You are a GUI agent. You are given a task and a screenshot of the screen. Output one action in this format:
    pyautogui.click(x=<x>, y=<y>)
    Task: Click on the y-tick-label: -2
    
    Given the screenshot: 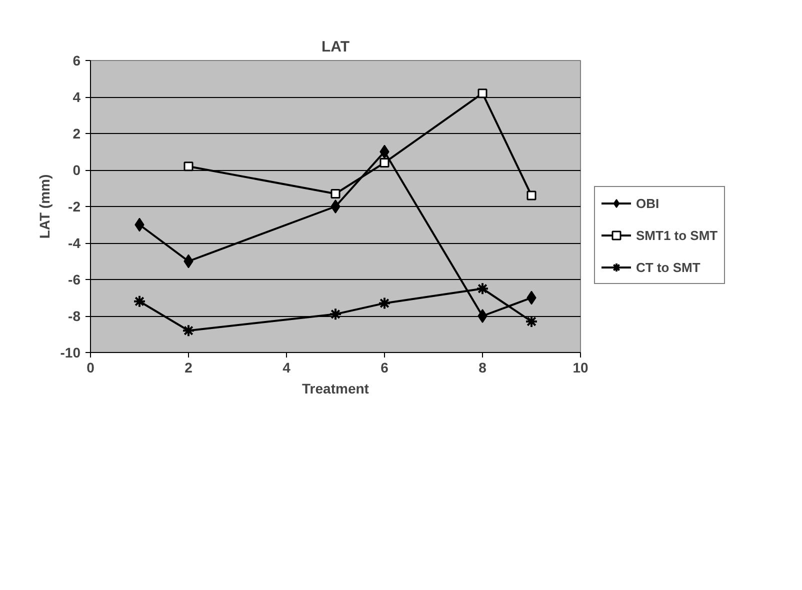 What is the action you would take?
    pyautogui.click(x=74, y=206)
    